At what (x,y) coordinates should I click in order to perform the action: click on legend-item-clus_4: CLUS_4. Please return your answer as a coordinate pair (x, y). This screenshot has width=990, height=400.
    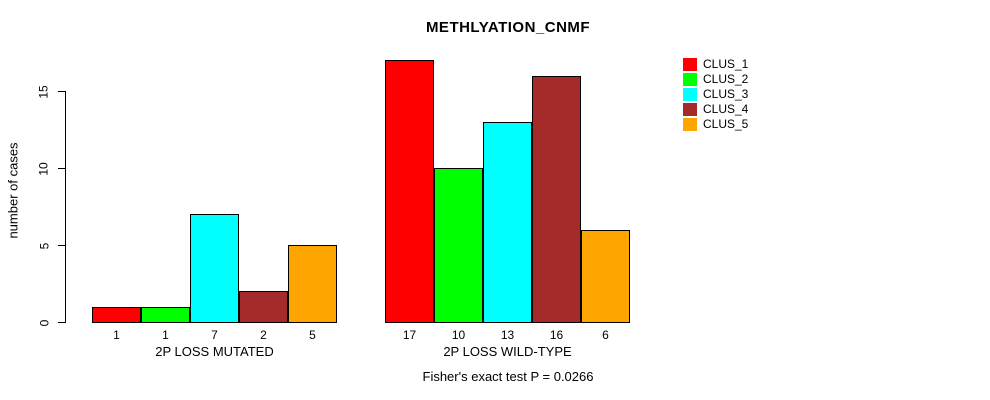
    Looking at the image, I should click on (715, 109).